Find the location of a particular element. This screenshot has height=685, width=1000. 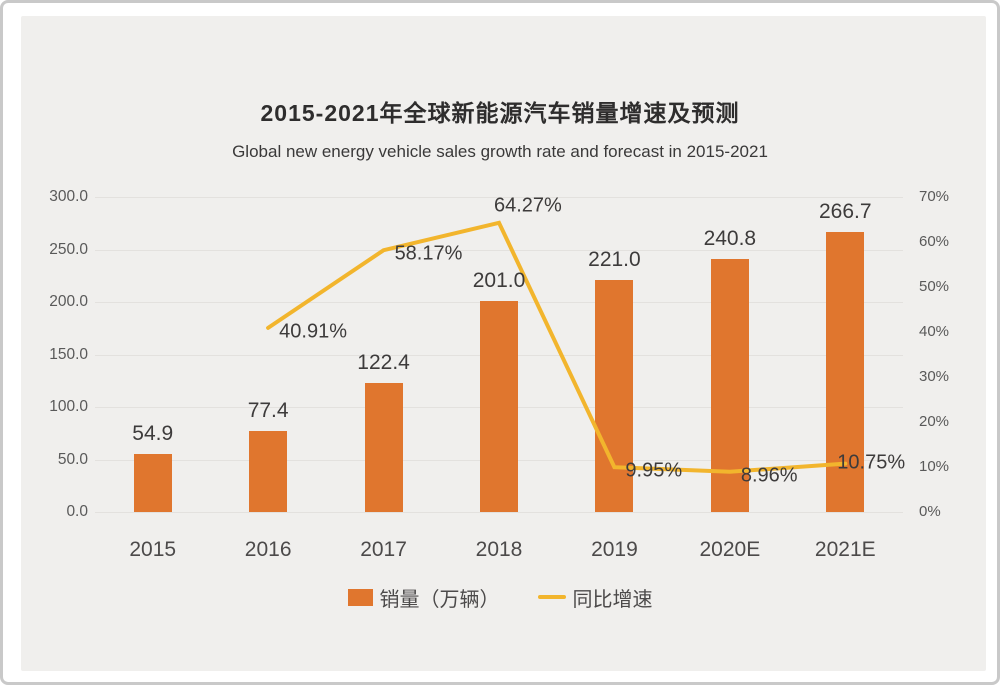

left-axis-tick-label: 150.0 is located at coordinates (68, 354).